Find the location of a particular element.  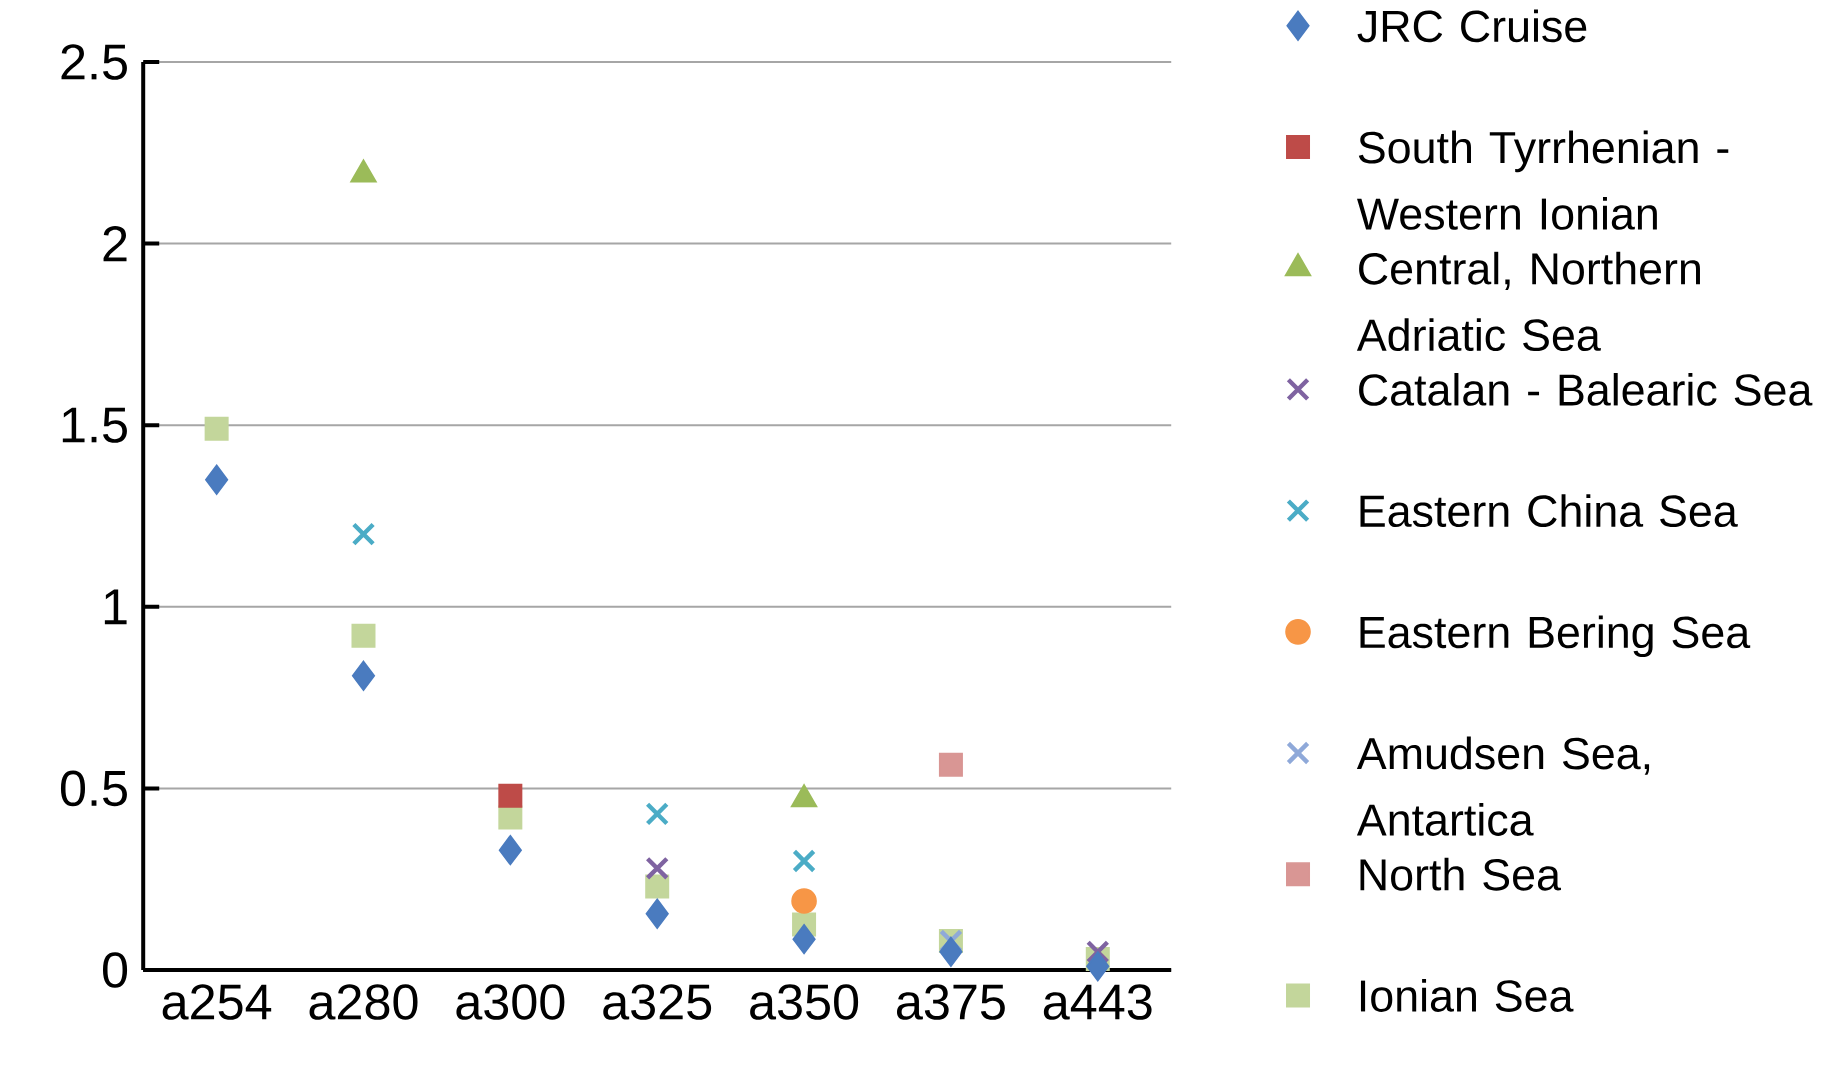

x-tick-label: a375 is located at coordinates (951, 1002).